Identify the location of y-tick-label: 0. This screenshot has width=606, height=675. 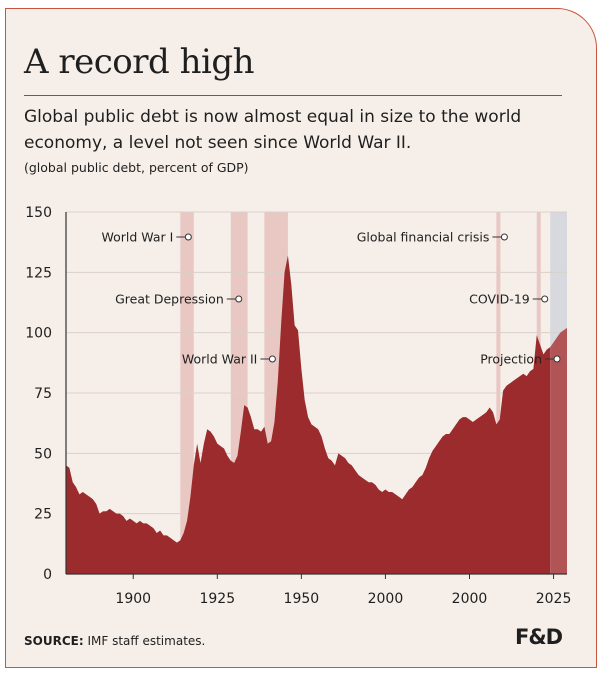
(47, 575).